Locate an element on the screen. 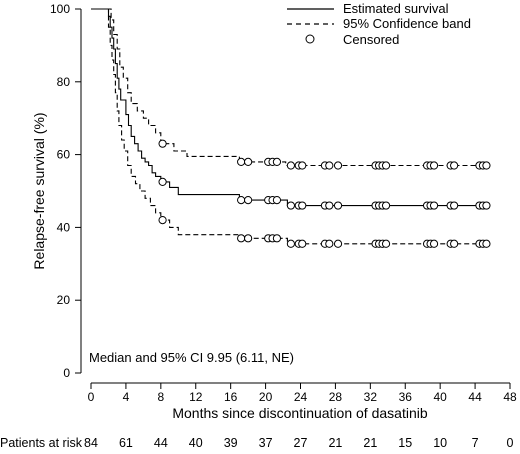 This screenshot has width=520, height=454. x-axis-ticks: 0 4 8 12 16 20 24 28 32 36 40 44 48 is located at coordinates (302, 393).